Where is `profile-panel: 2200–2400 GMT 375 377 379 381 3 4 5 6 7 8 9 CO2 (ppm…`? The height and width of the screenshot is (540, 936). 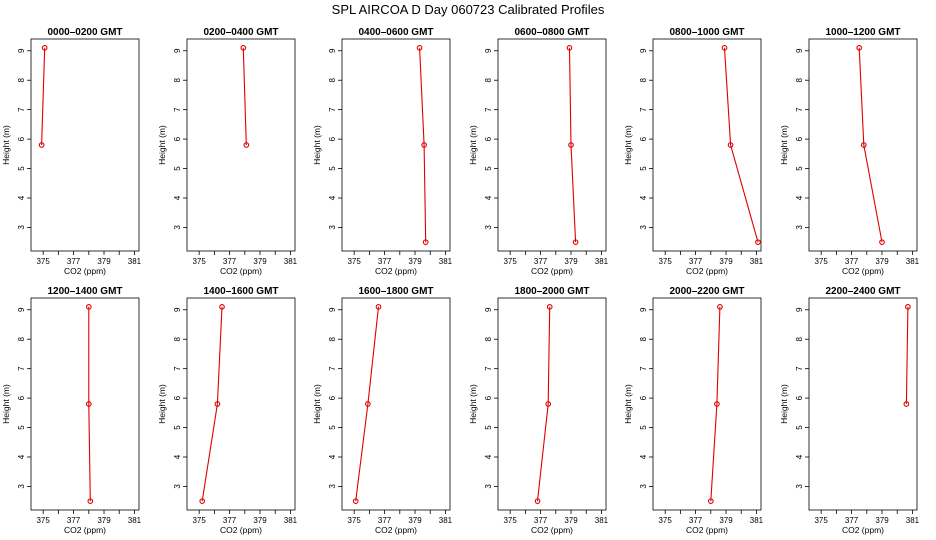
profile-panel: 2200–2400 GMT 375 377 379 381 3 4 5 6 7 8 9 CO2 (ppm… is located at coordinates (849, 410).